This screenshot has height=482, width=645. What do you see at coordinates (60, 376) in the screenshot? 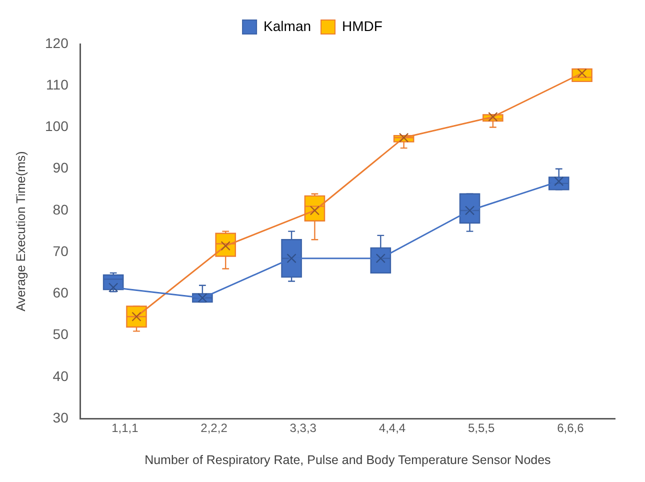
I see `y-tick-label: 40` at bounding box center [60, 376].